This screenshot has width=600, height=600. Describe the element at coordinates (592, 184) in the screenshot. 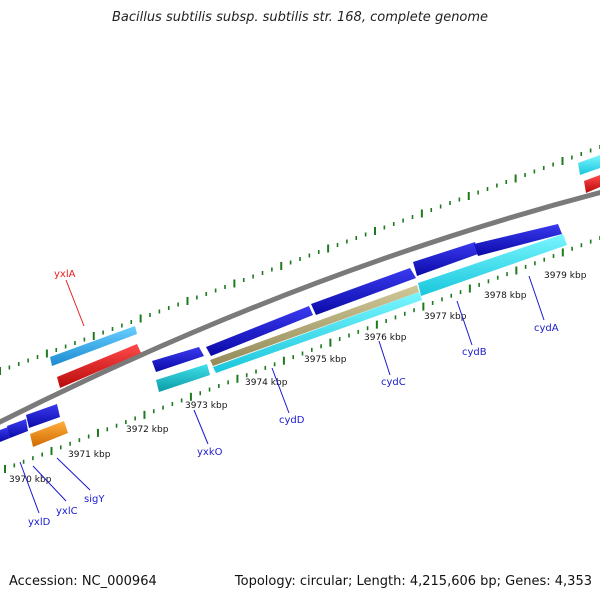

I see `feature-right-red` at that location.